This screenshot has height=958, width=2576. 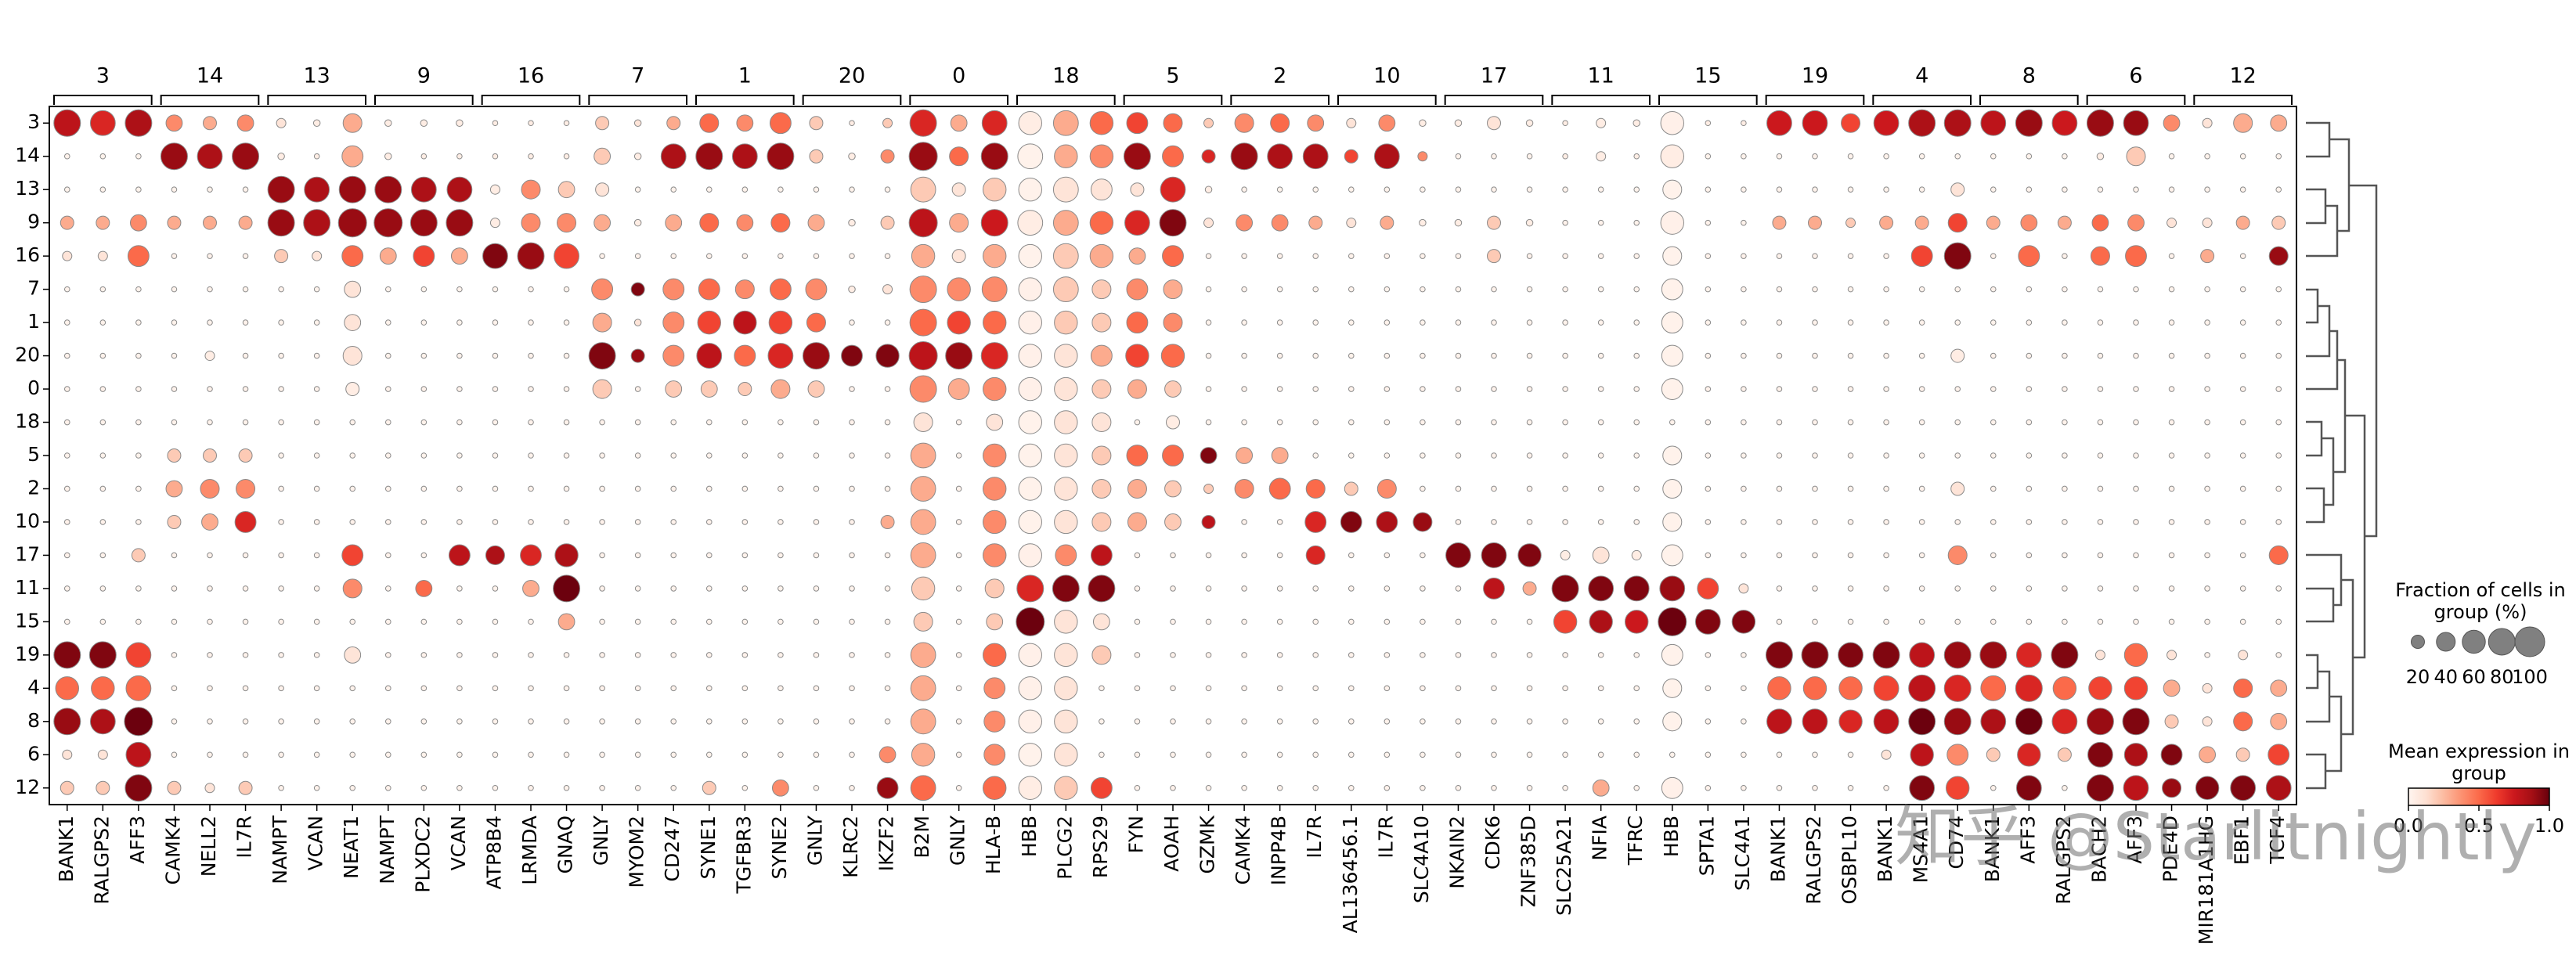 I want to click on x-tick-label: HBB, so click(x=1030, y=836).